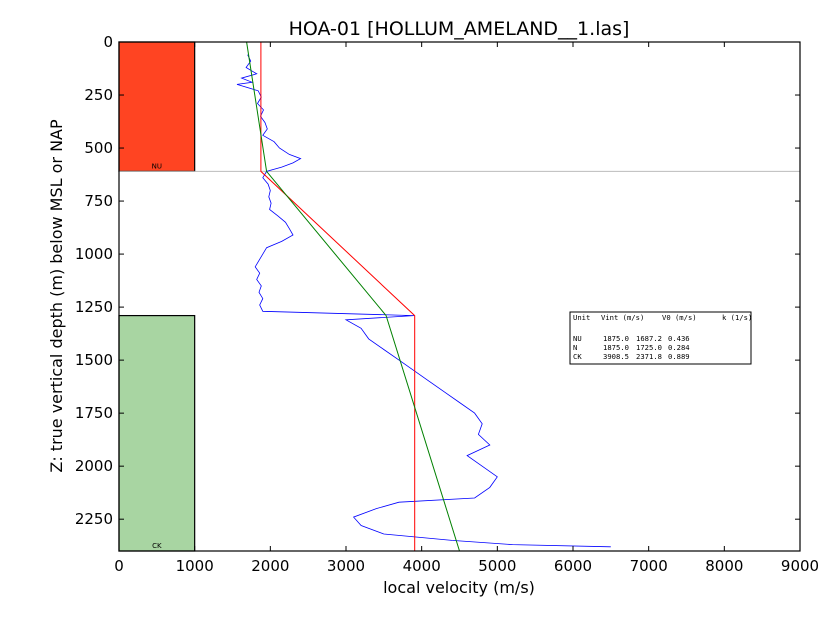 The height and width of the screenshot is (630, 840). I want to click on x-tick-label: 0, so click(119, 566).